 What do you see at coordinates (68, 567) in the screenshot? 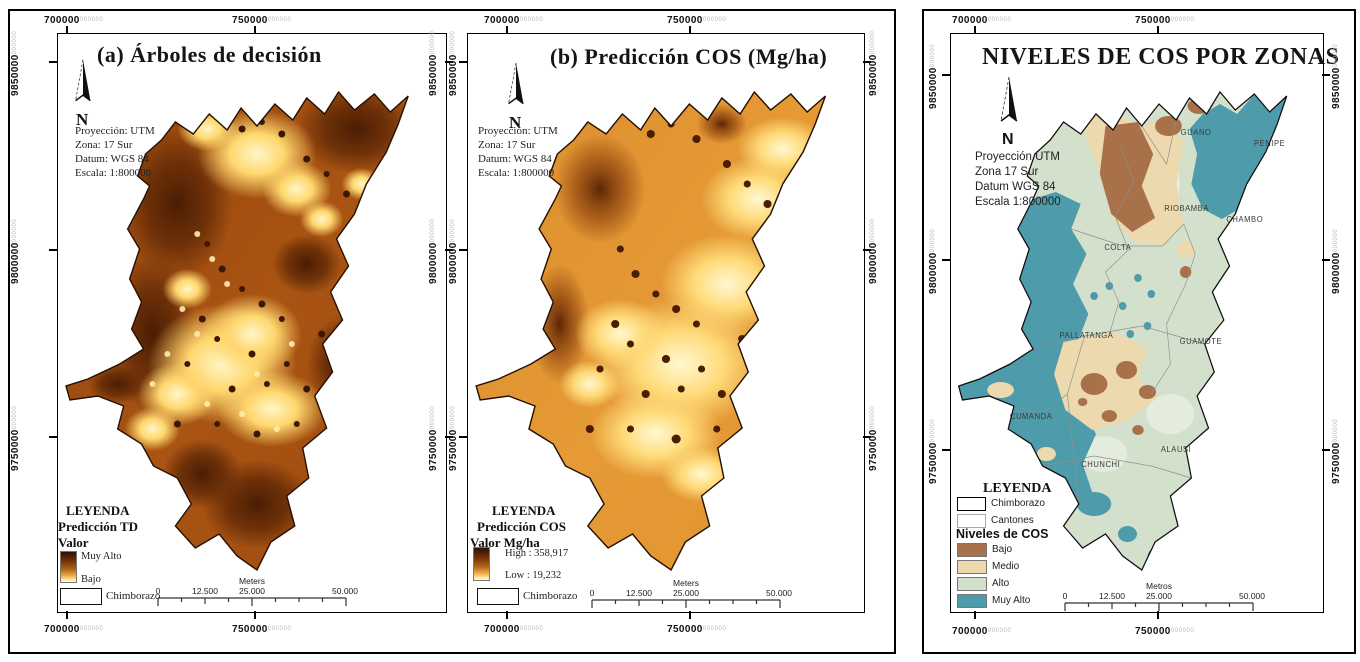
I see `color-ramp` at bounding box center [68, 567].